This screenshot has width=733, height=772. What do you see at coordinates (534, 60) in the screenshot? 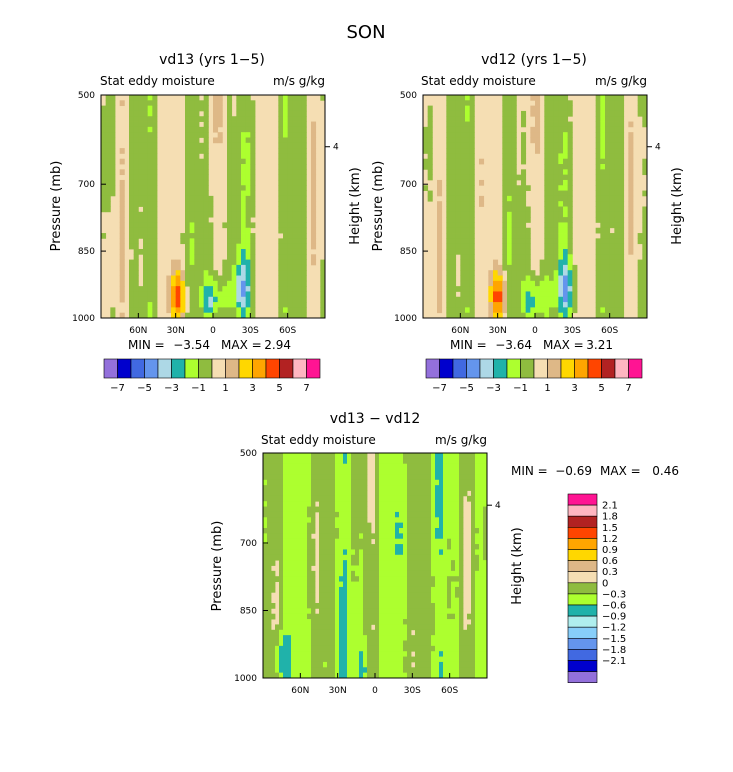
I see `panel-title: vd12 (yrs 1−5)` at bounding box center [534, 60].